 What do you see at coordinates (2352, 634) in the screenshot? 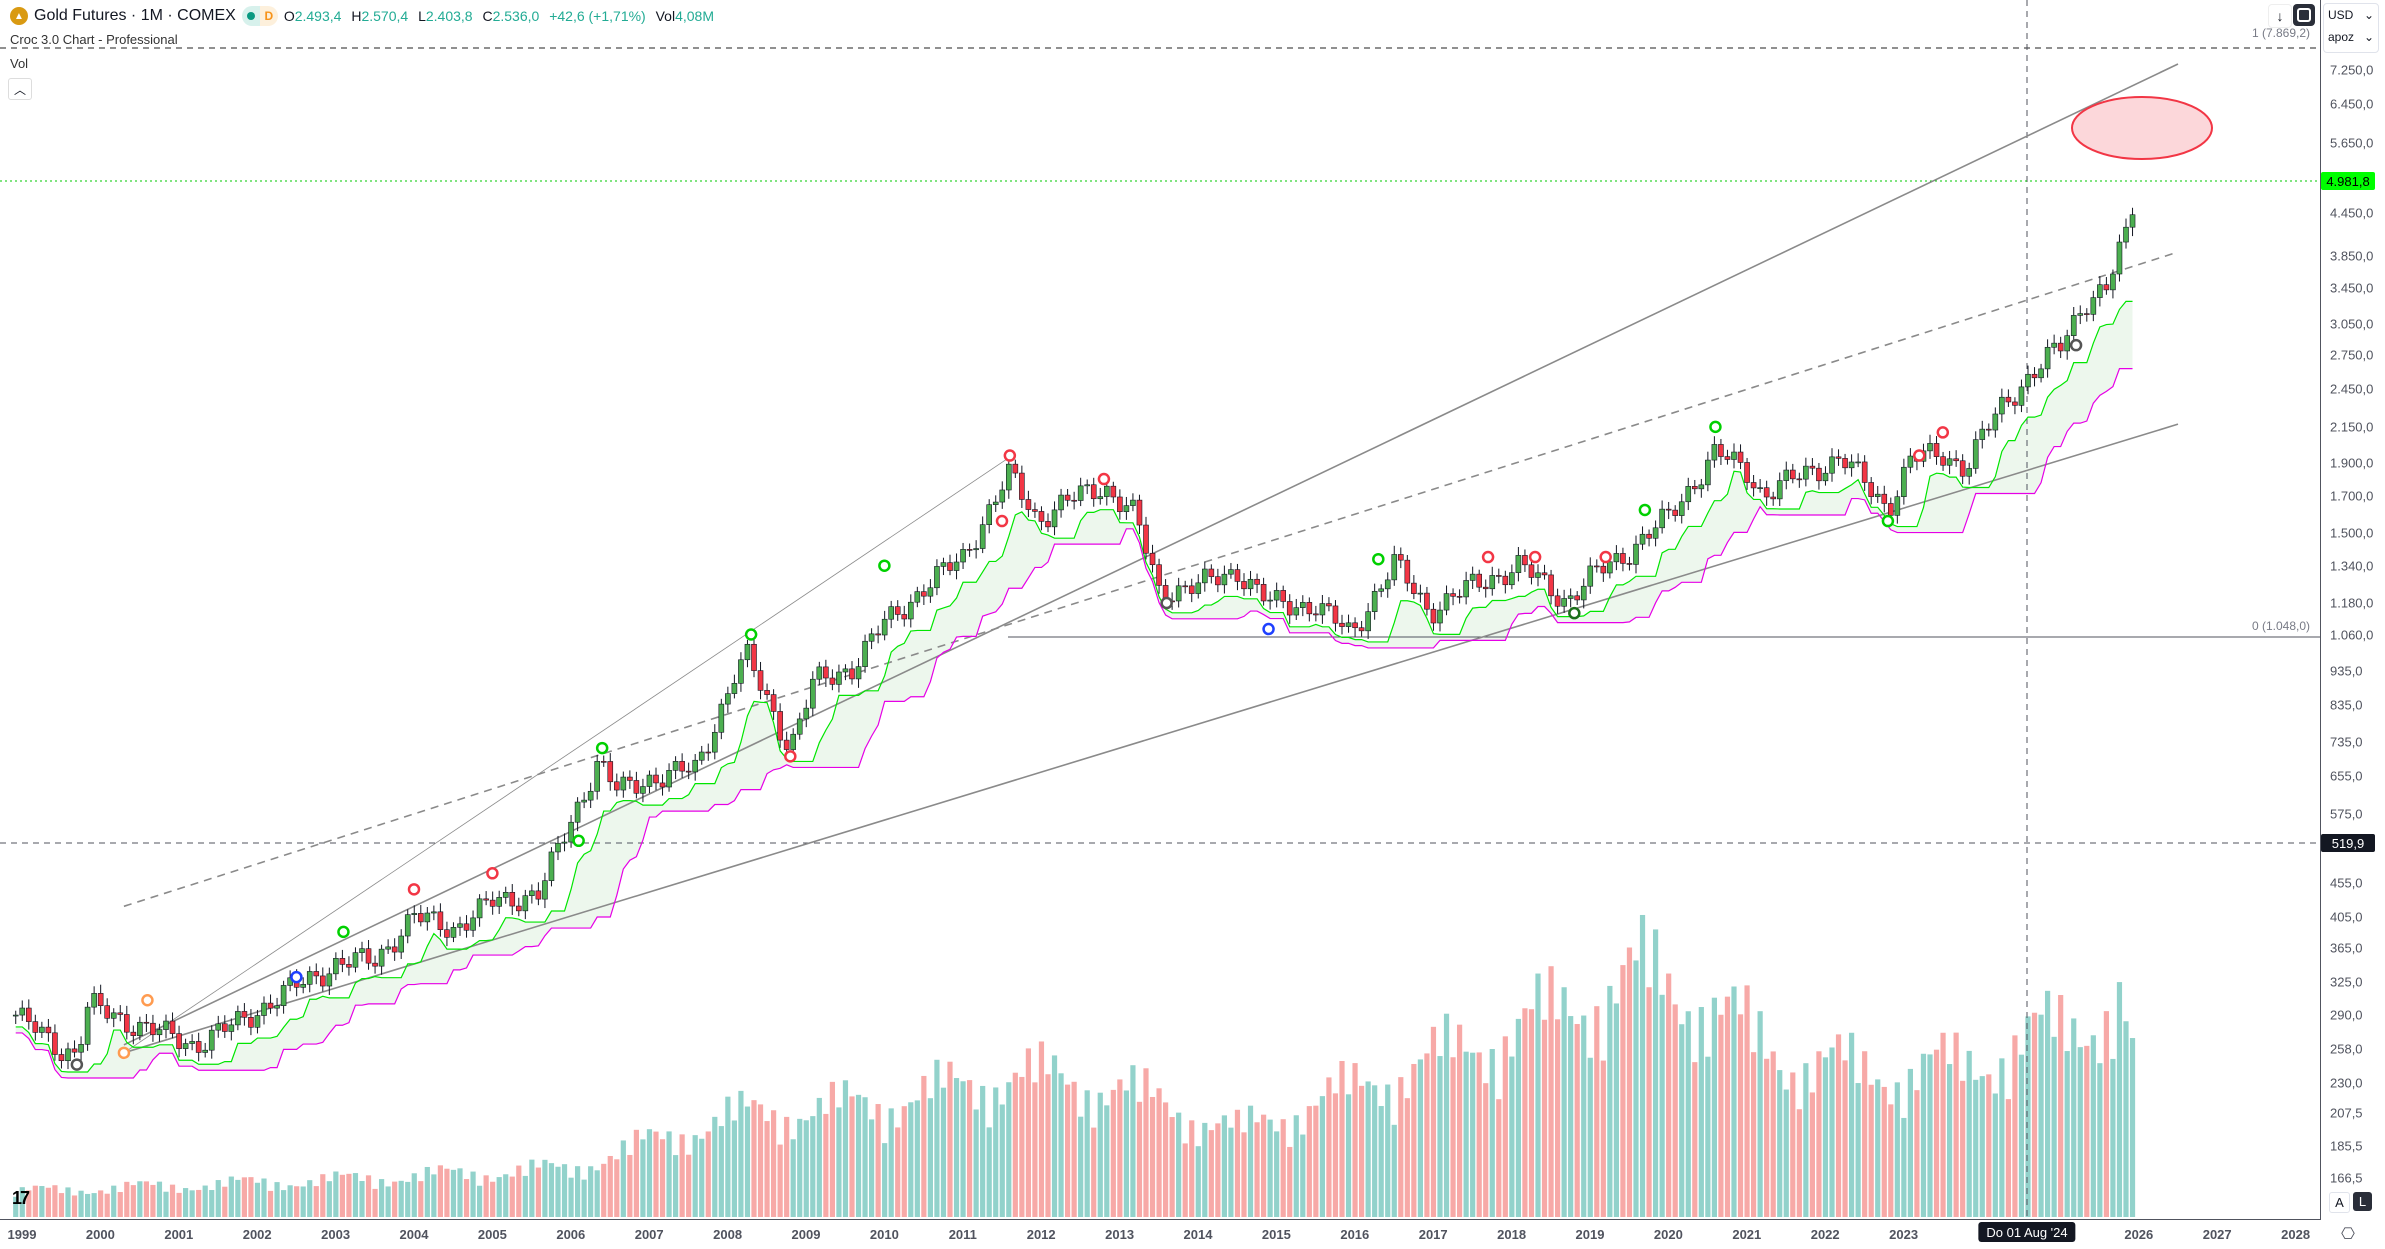
I see `price-axis-label: 1.060,0` at bounding box center [2352, 634].